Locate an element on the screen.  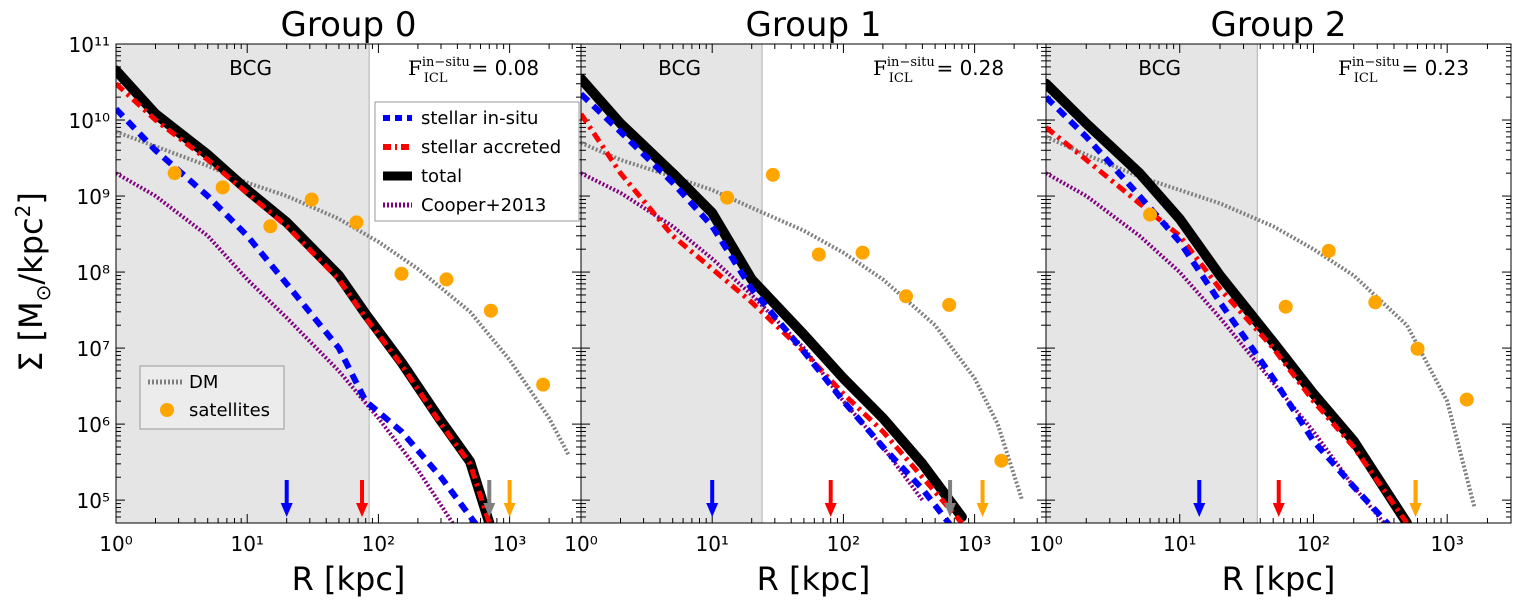
legend-label-in-situ: stellar in-situ is located at coordinates (479, 118).